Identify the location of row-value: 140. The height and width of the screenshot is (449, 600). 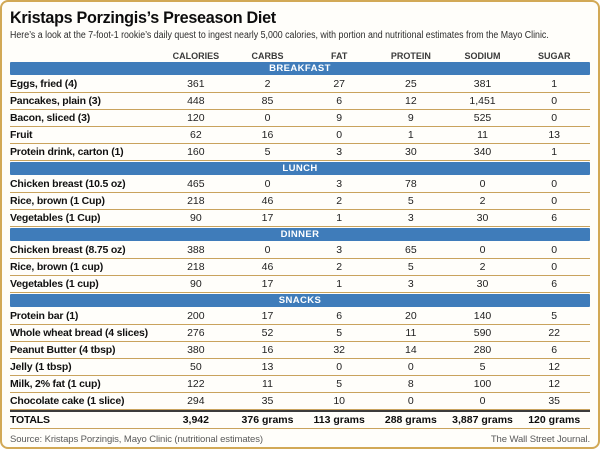
(482, 316).